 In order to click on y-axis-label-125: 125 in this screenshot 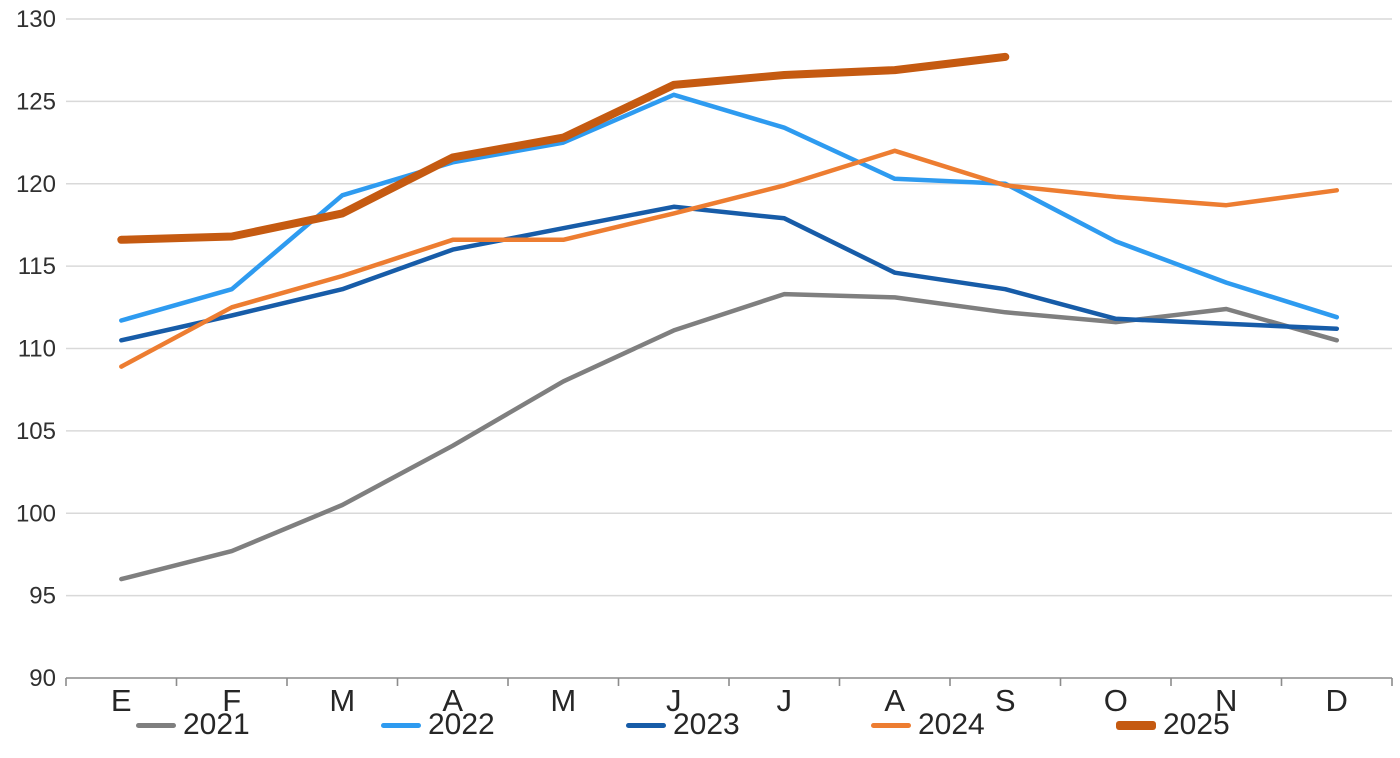, I will do `click(36, 101)`.